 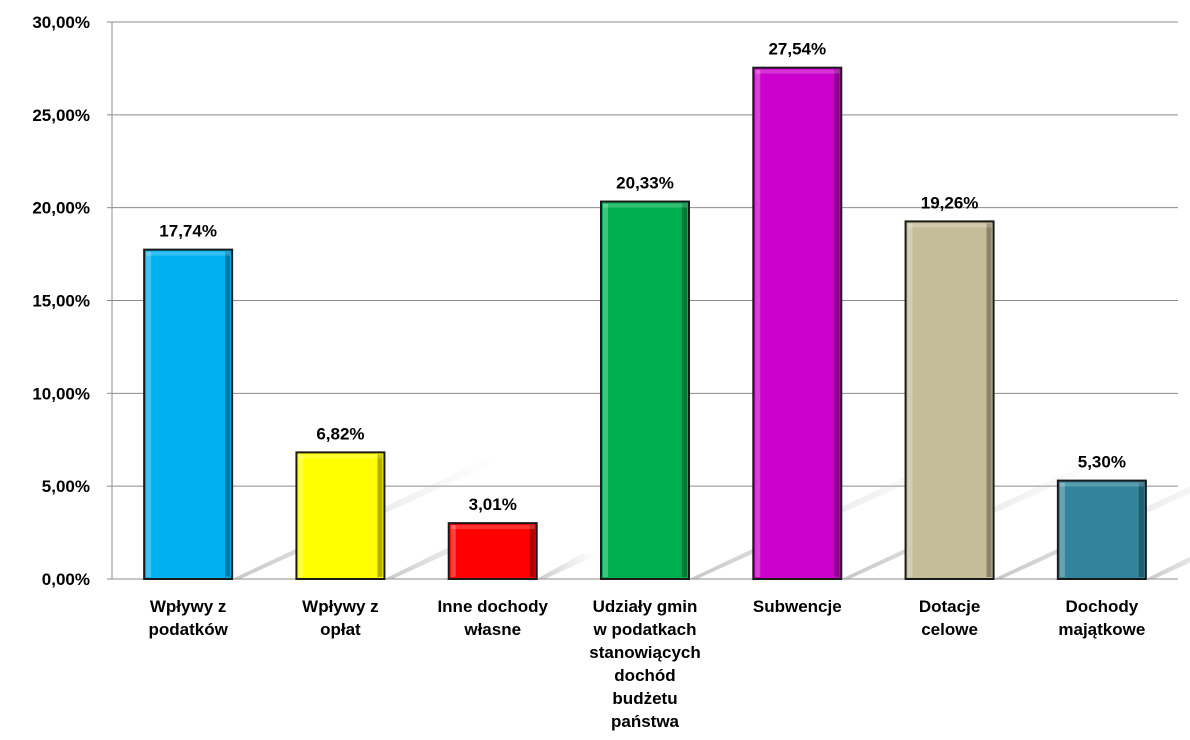 What do you see at coordinates (949, 618) in the screenshot?
I see `x-tick-label: Dotacje celowe` at bounding box center [949, 618].